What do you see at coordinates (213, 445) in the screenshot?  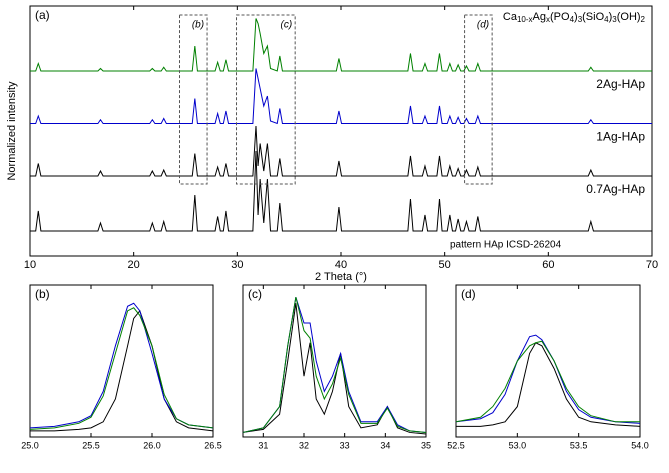 I see `x-tick-label: 26.5` at bounding box center [213, 445].